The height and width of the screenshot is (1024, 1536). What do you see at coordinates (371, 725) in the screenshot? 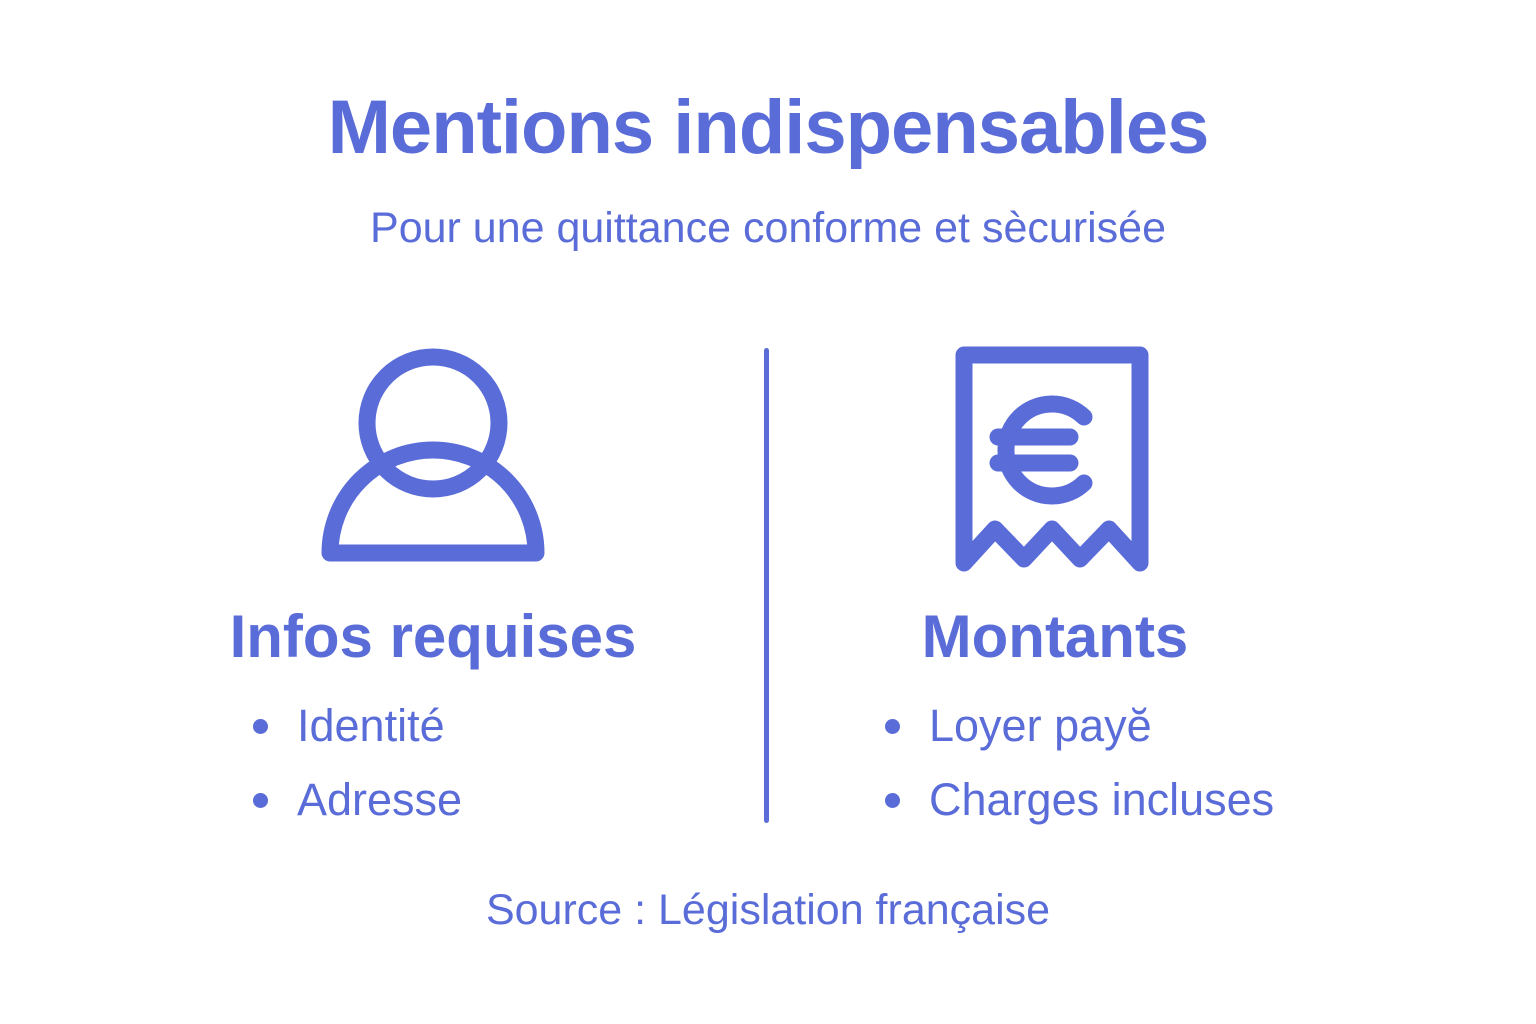
I see `list-item-label: Identité` at bounding box center [371, 725].